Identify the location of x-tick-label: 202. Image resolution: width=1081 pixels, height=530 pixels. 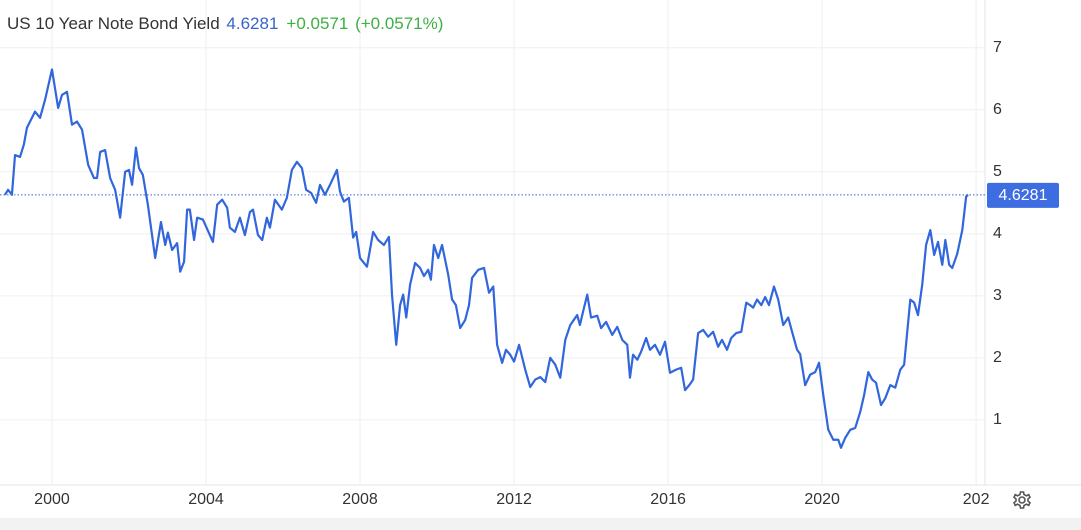
(976, 499).